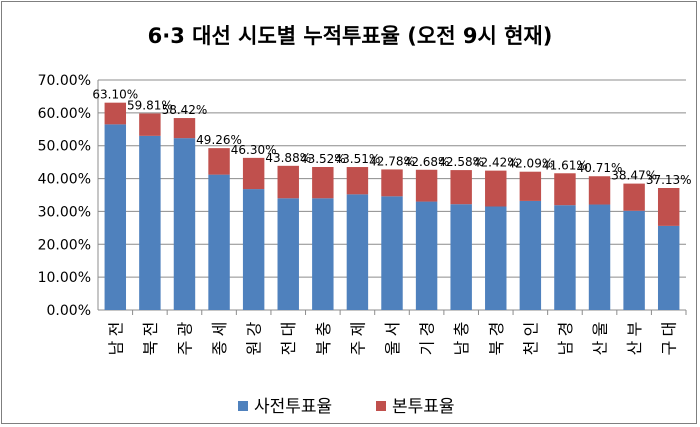 This screenshot has height=427, width=700. What do you see at coordinates (530, 329) in the screenshot?
I see `x-tick-label-char: 인` at bounding box center [530, 329].